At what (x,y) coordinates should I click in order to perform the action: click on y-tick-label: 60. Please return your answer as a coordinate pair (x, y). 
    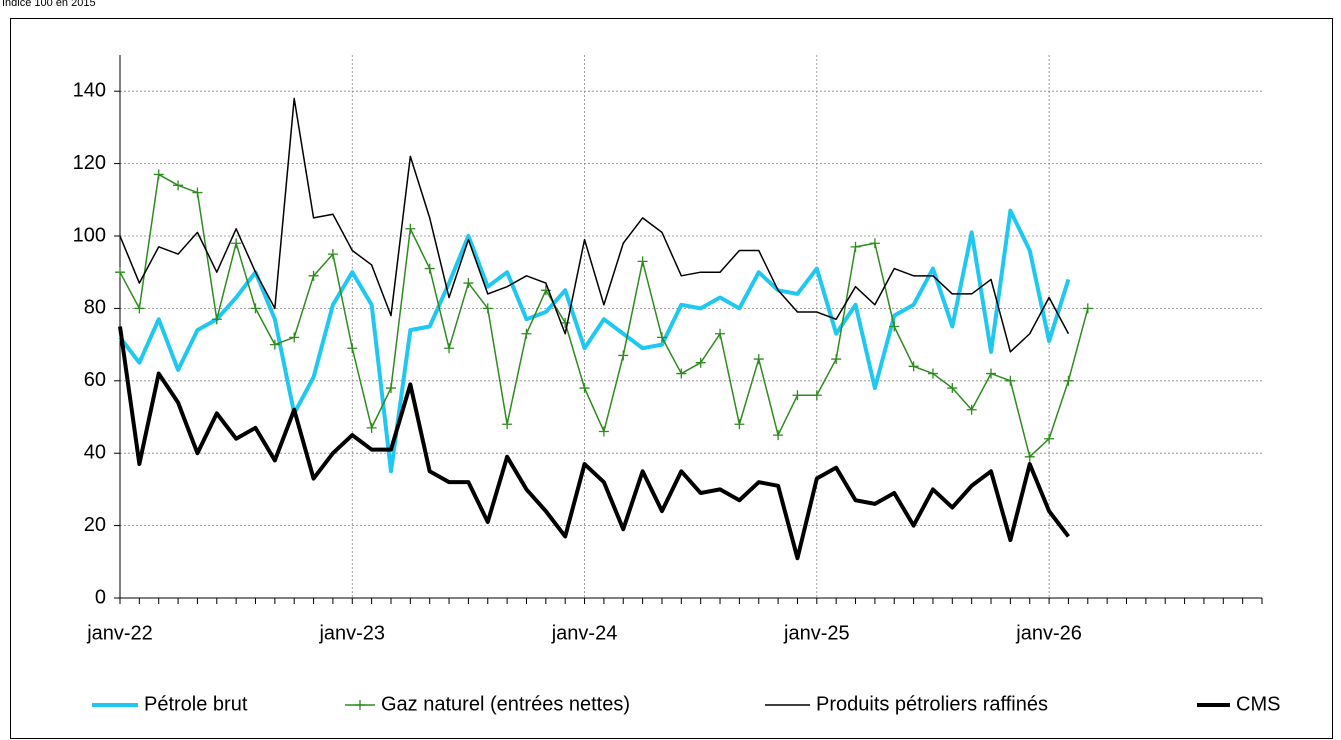
    Looking at the image, I should click on (95, 380).